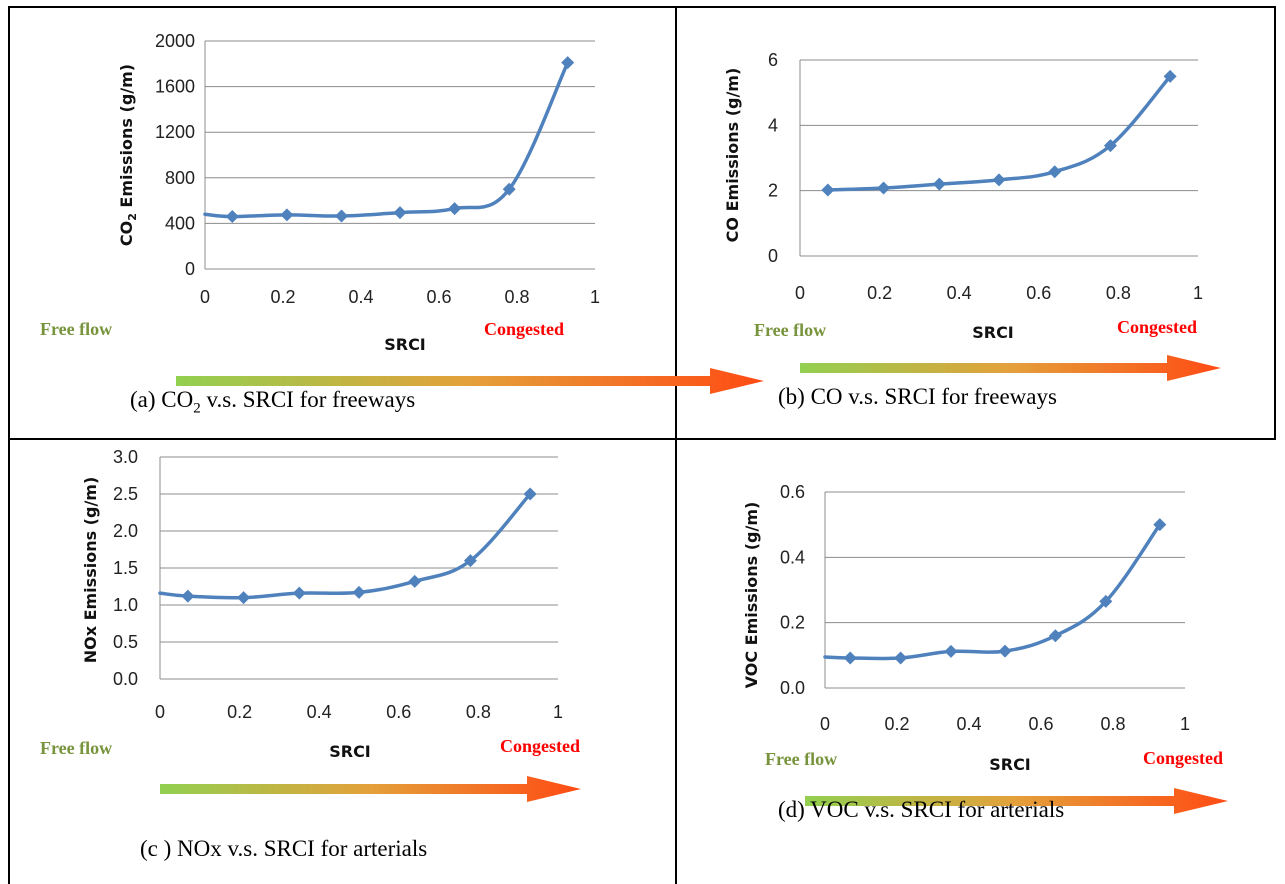 Image resolution: width=1285 pixels, height=884 pixels. What do you see at coordinates (125, 494) in the screenshot?
I see `y-tick-label: 2.5` at bounding box center [125, 494].